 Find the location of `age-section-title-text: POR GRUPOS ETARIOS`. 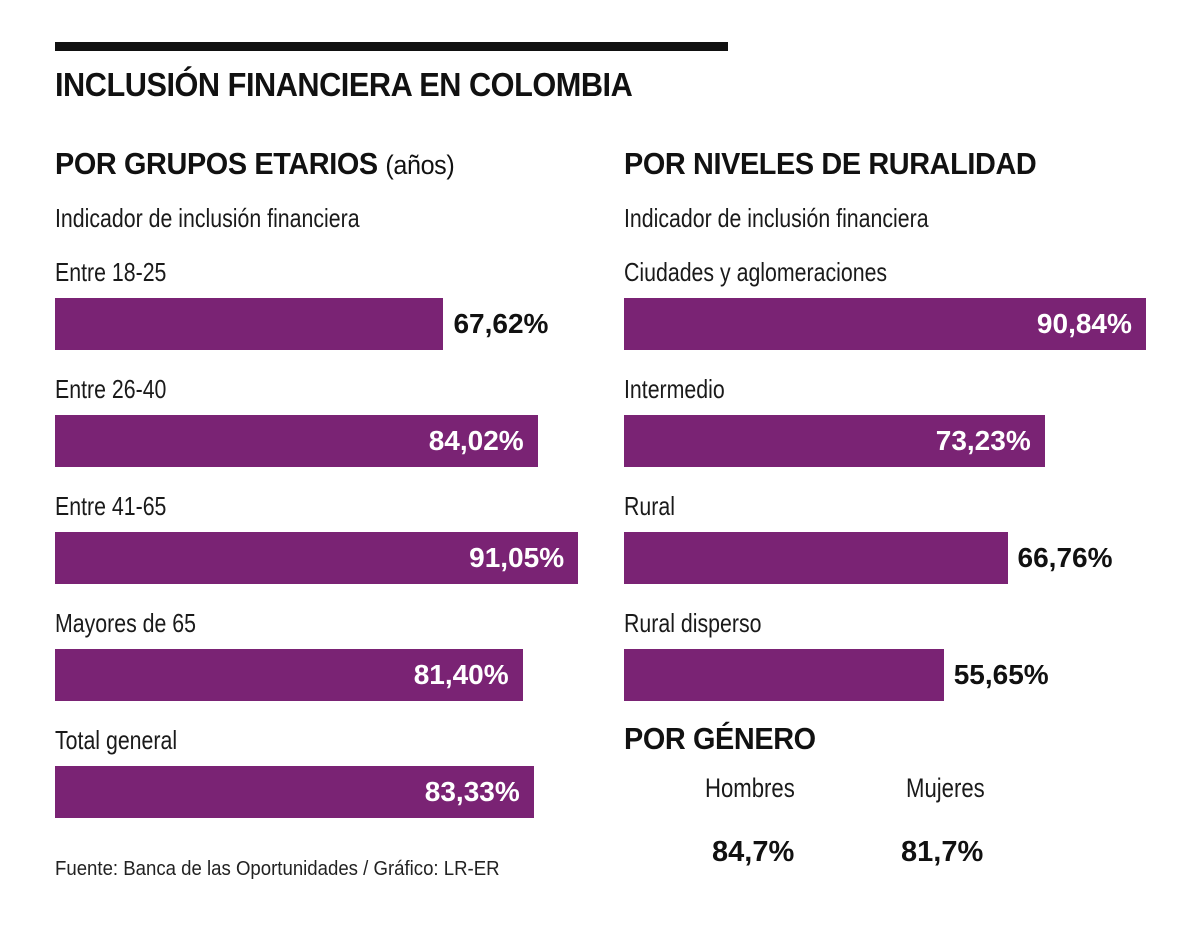

age-section-title-text: POR GRUPOS ETARIOS is located at coordinates (216, 163).